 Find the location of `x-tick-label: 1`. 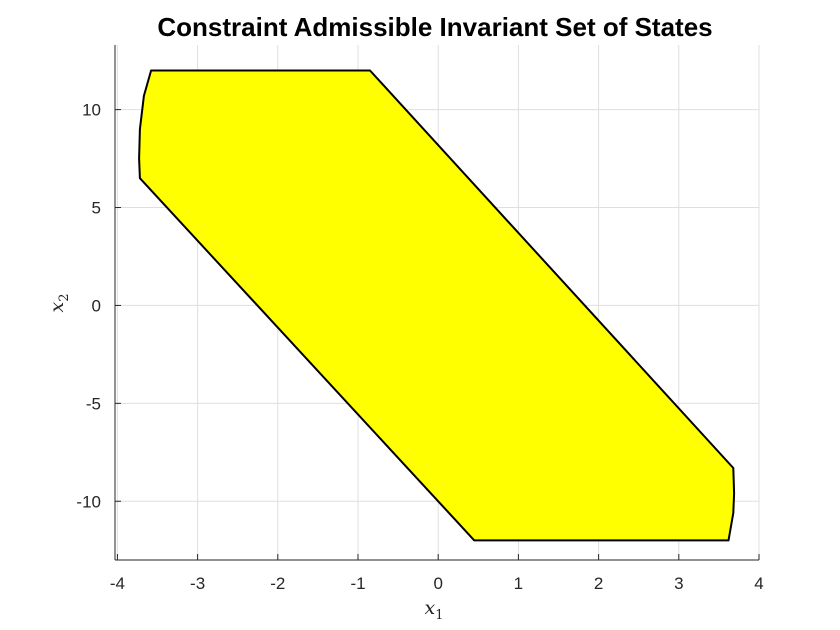

x-tick-label: 1 is located at coordinates (518, 583).